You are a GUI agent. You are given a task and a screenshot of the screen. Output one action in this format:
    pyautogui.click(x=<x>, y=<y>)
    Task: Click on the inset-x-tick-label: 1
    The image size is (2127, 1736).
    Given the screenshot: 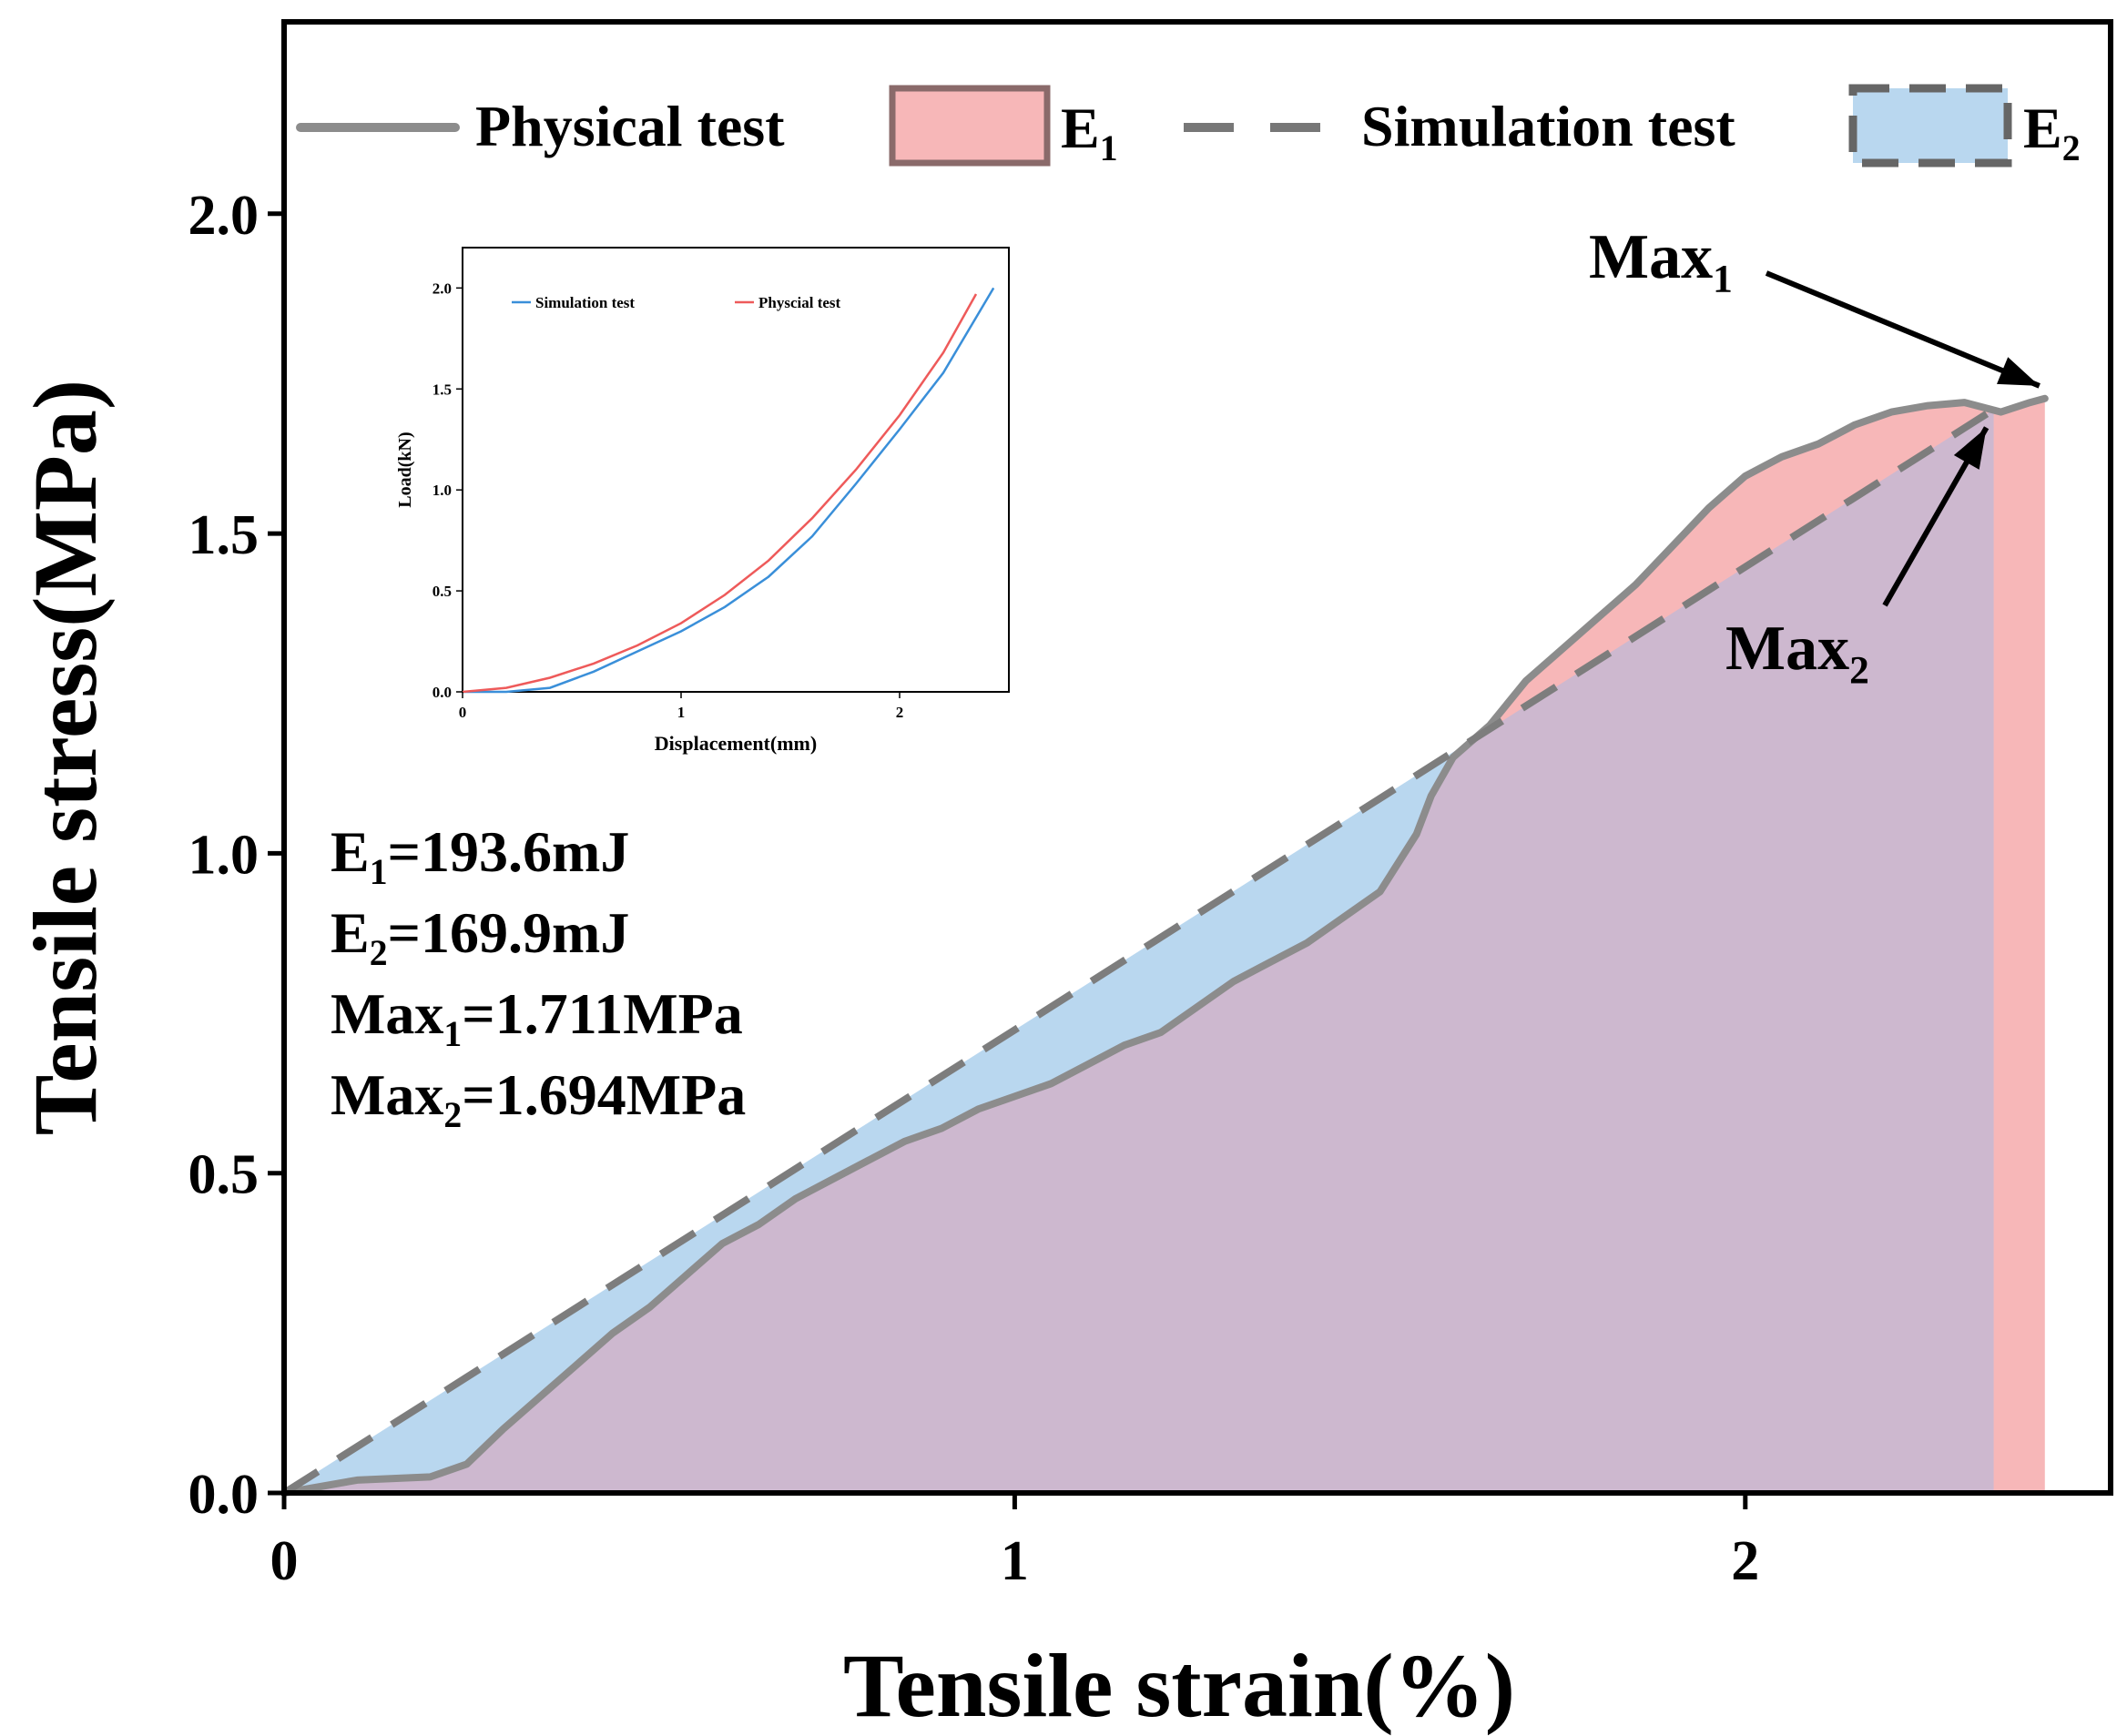 What is the action you would take?
    pyautogui.click(x=682, y=713)
    